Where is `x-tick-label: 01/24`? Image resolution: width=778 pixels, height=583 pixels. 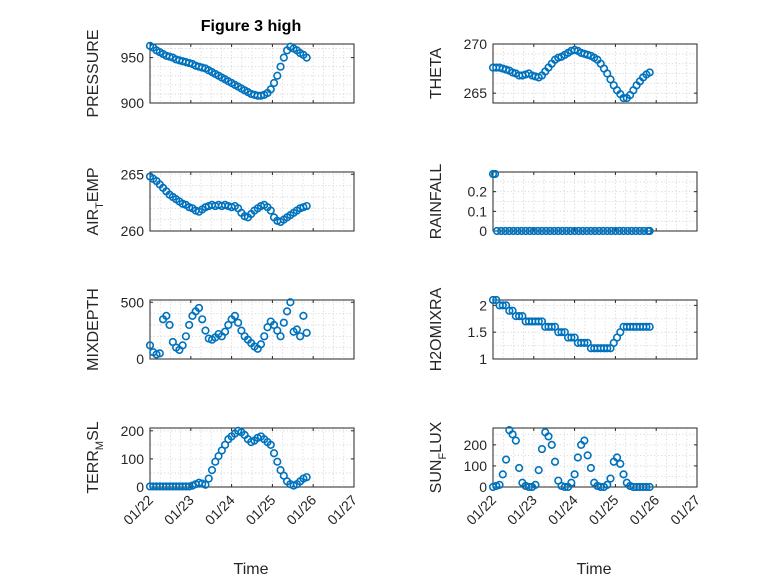
x-tick-label: 01/24 is located at coordinates (563, 510).